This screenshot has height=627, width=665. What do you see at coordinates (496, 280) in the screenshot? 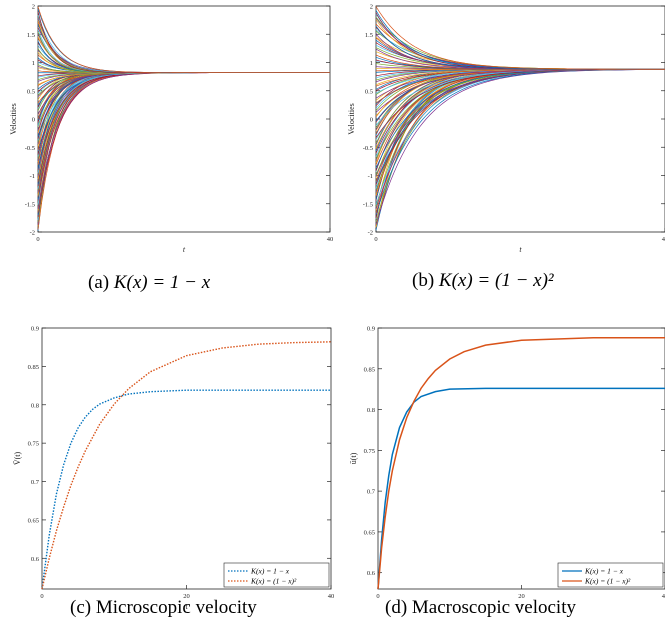
I see `caption-b-formula: K(x) = (1 − x)²` at bounding box center [496, 280].